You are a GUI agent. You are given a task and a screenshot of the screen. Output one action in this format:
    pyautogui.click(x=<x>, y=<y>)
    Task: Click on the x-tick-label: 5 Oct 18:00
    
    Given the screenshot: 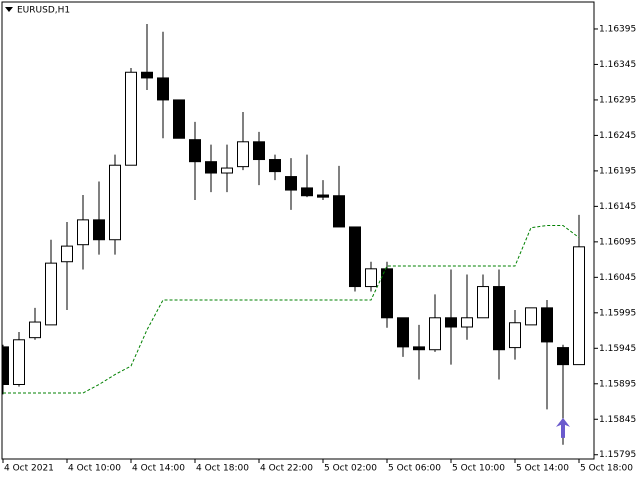 What is the action you would take?
    pyautogui.click(x=606, y=469)
    